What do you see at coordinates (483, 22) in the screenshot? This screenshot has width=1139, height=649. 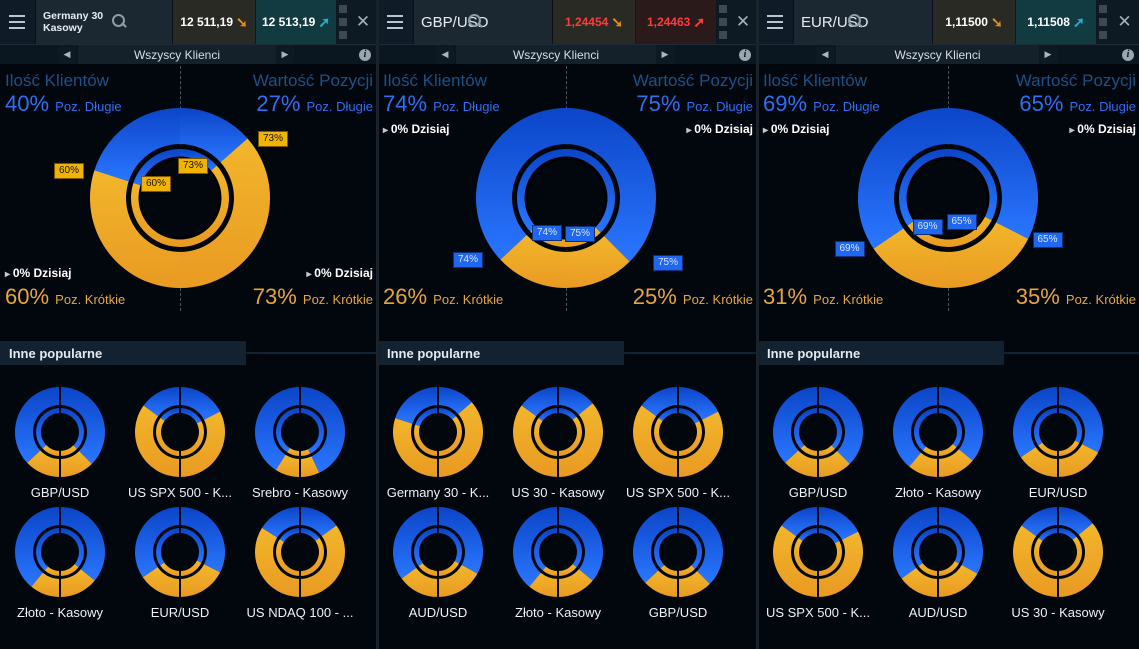 I see `instrument-selector: GBP/USD` at bounding box center [483, 22].